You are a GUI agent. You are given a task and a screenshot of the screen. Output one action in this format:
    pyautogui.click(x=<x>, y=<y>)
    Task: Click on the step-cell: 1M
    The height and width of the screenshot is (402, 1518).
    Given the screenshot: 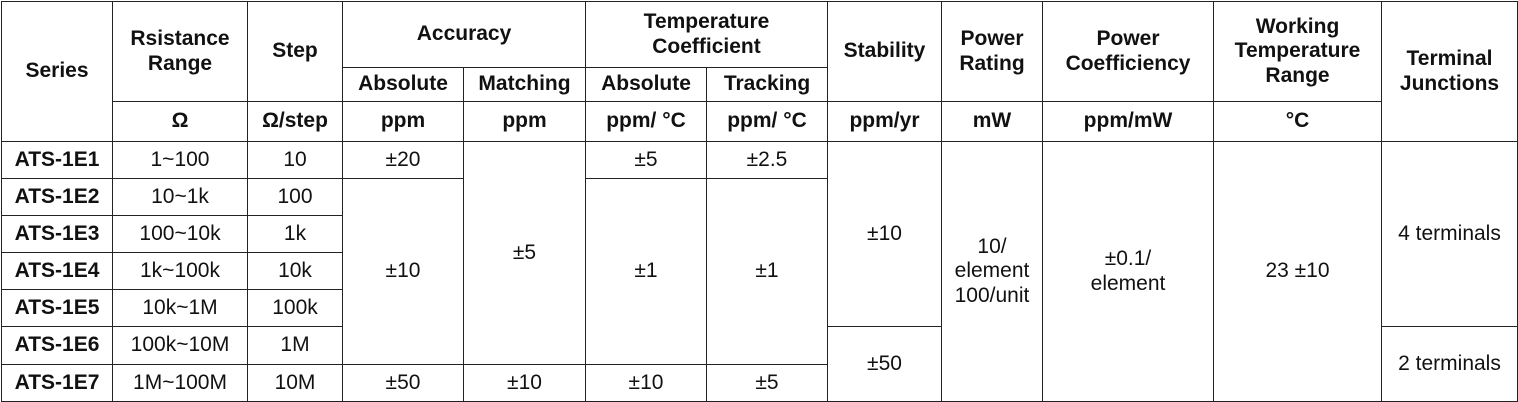 What is the action you would take?
    pyautogui.click(x=295, y=345)
    